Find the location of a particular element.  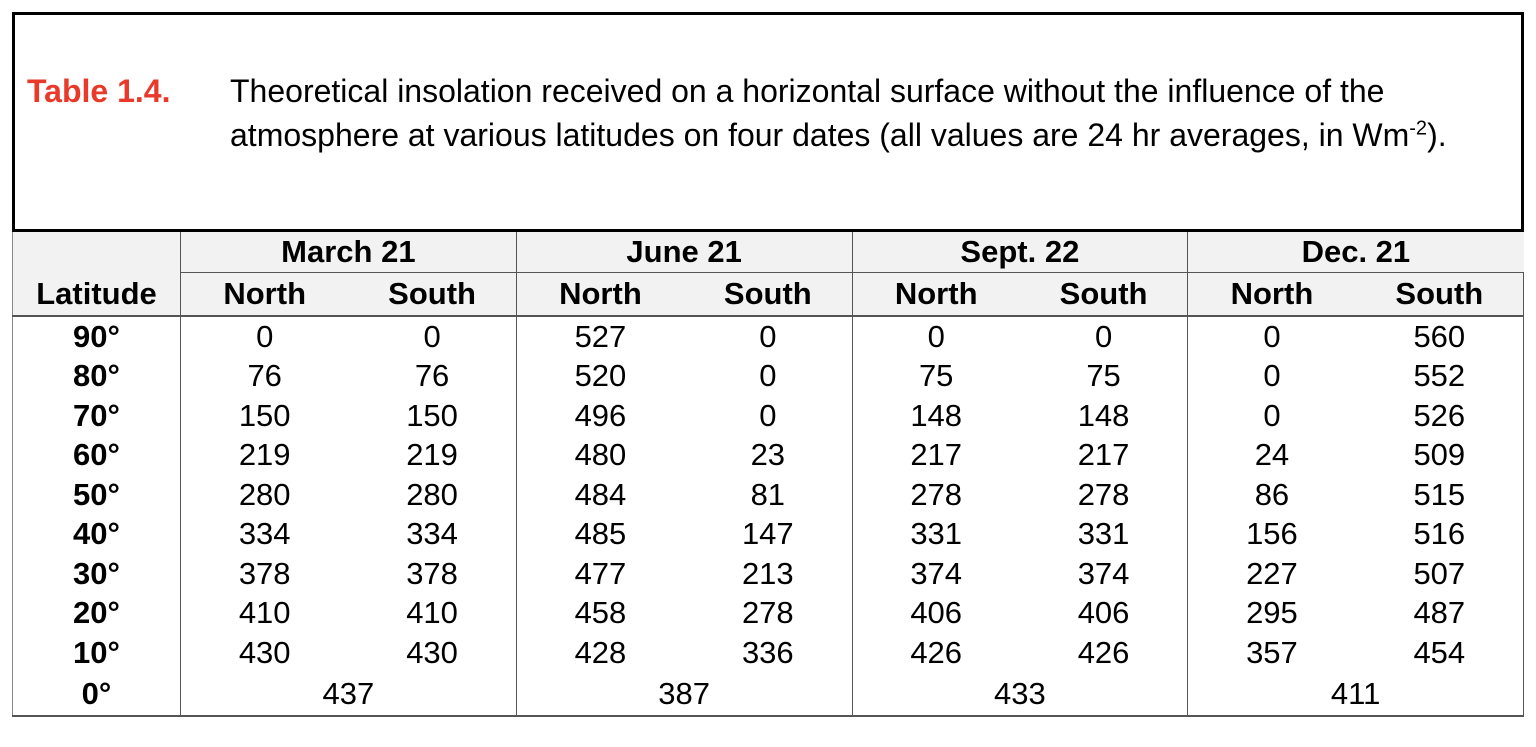

data-row: 30° 378 378 477 213 374 374 227 507 is located at coordinates (768, 574).